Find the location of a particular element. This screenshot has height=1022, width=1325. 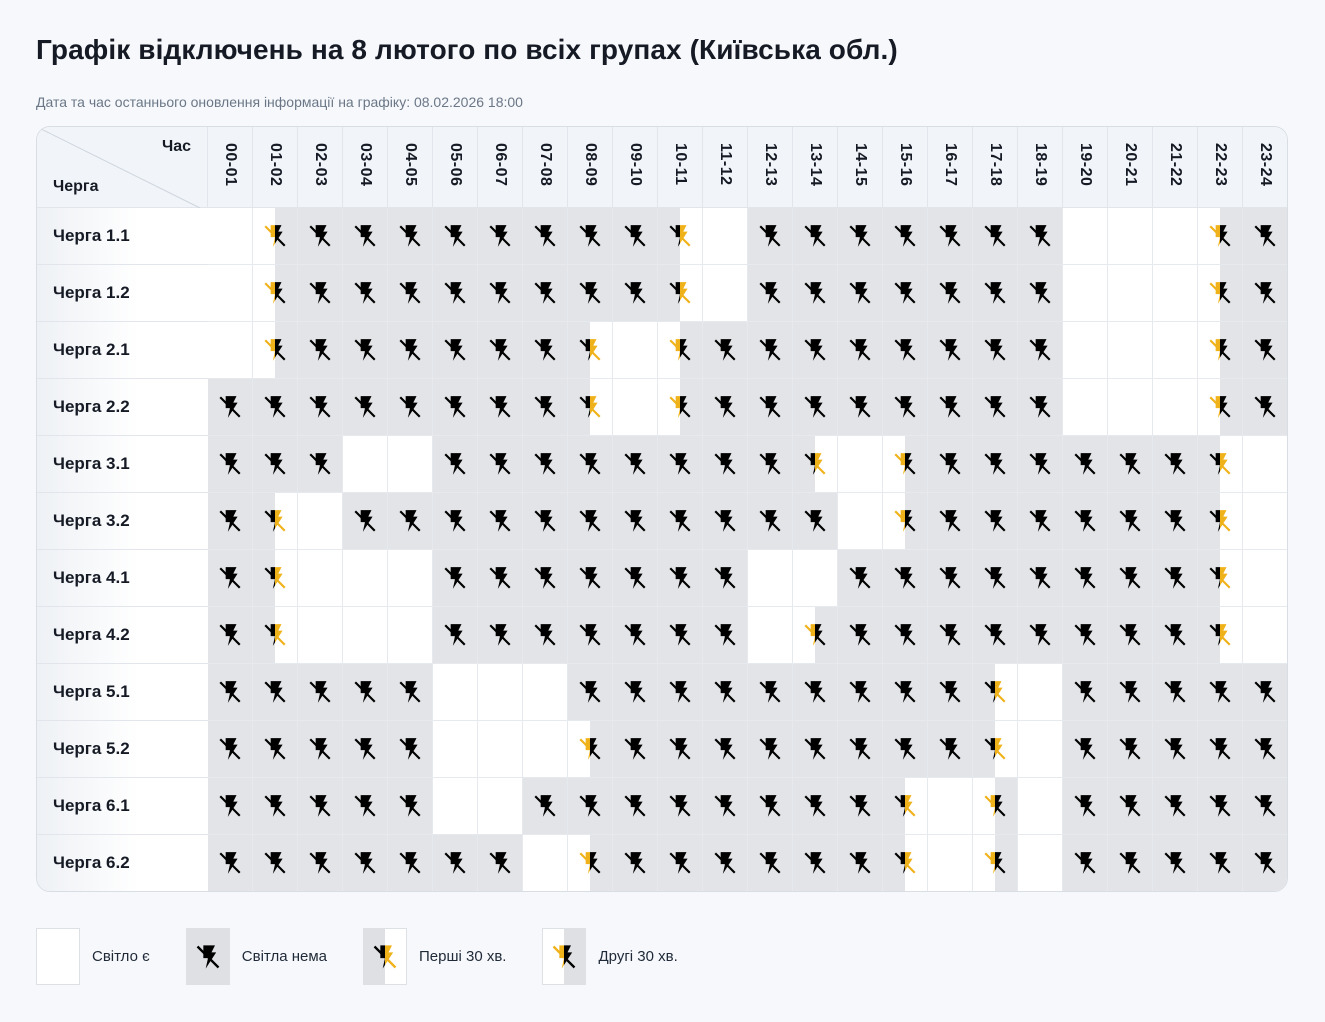

hour-header-00-01: 00-01 is located at coordinates (230, 167).